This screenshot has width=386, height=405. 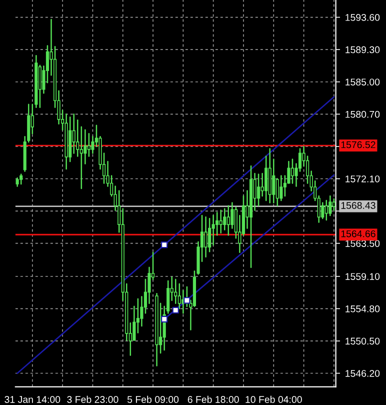 I want to click on x-tick-label: 5 Feb 09:00, so click(x=153, y=399).